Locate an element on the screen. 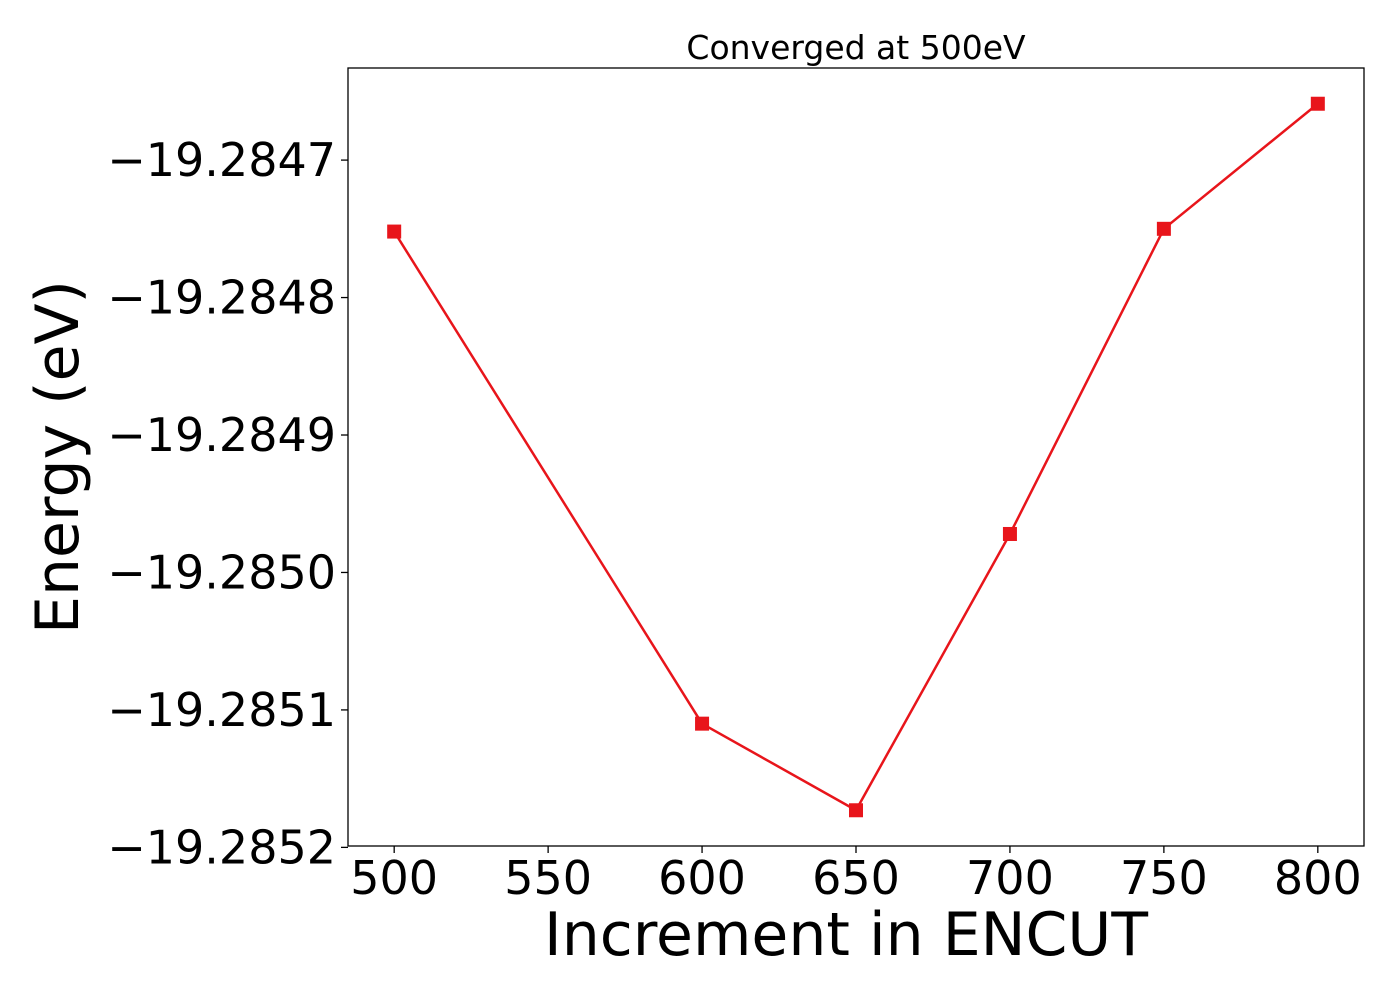  x-axis-label: Increment in ENCUT is located at coordinates (846, 935).